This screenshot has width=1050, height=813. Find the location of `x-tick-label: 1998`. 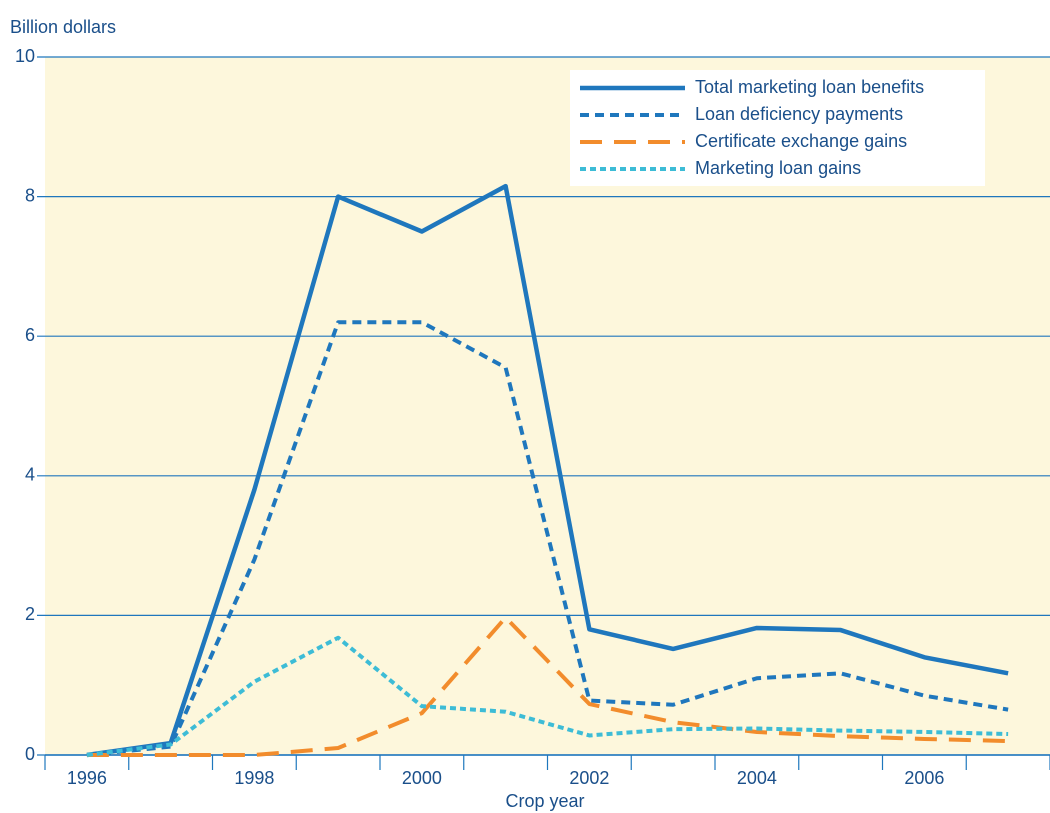

x-tick-label: 1998 is located at coordinates (254, 778).